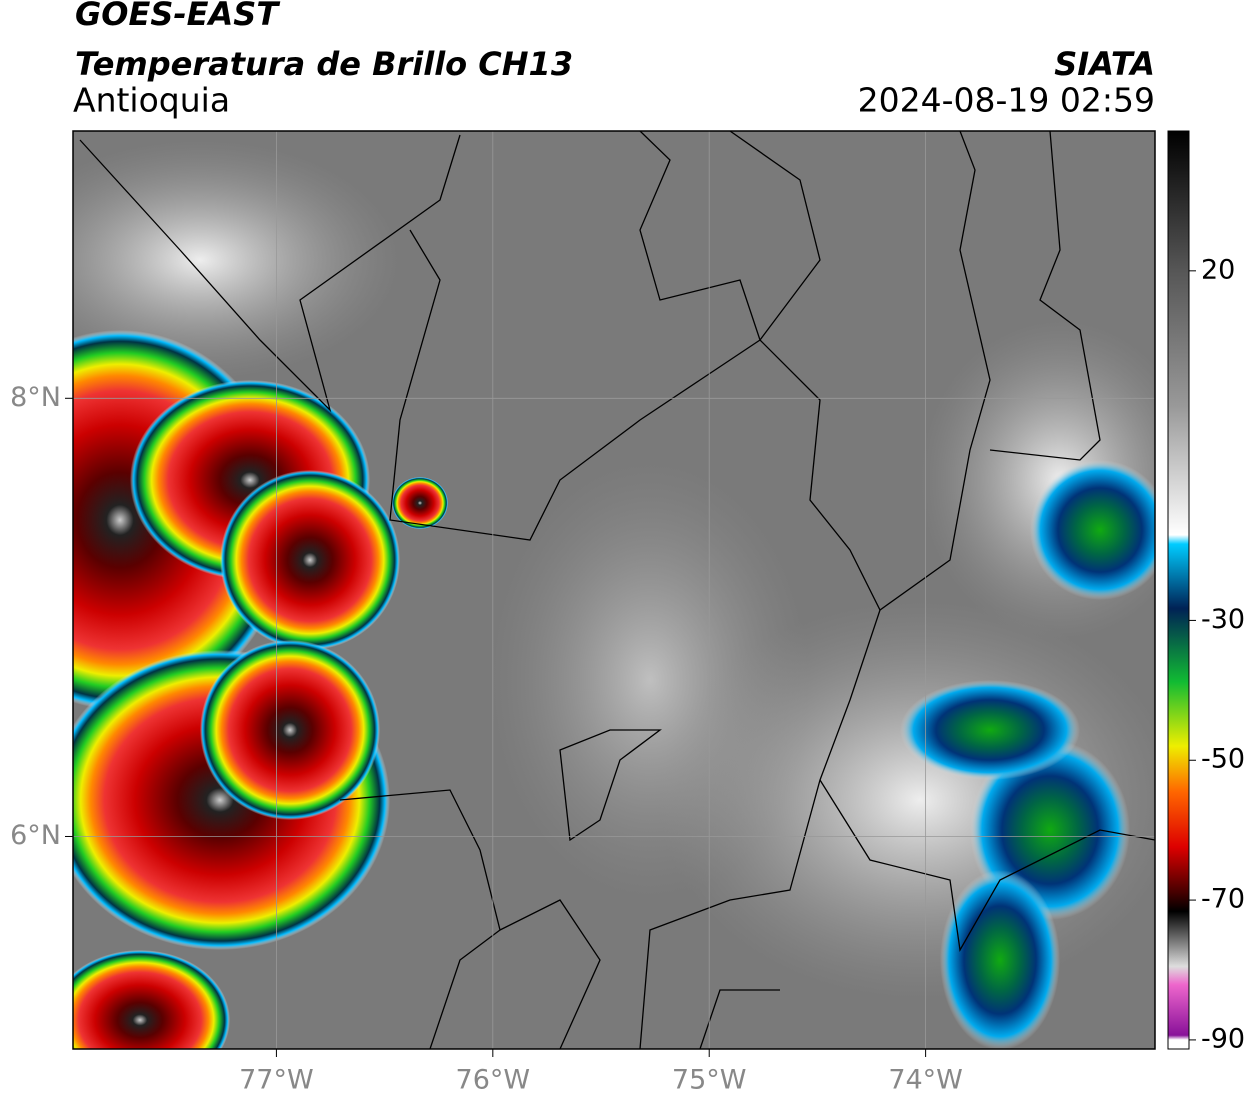  I want to click on region: Antioquia, so click(151, 100).